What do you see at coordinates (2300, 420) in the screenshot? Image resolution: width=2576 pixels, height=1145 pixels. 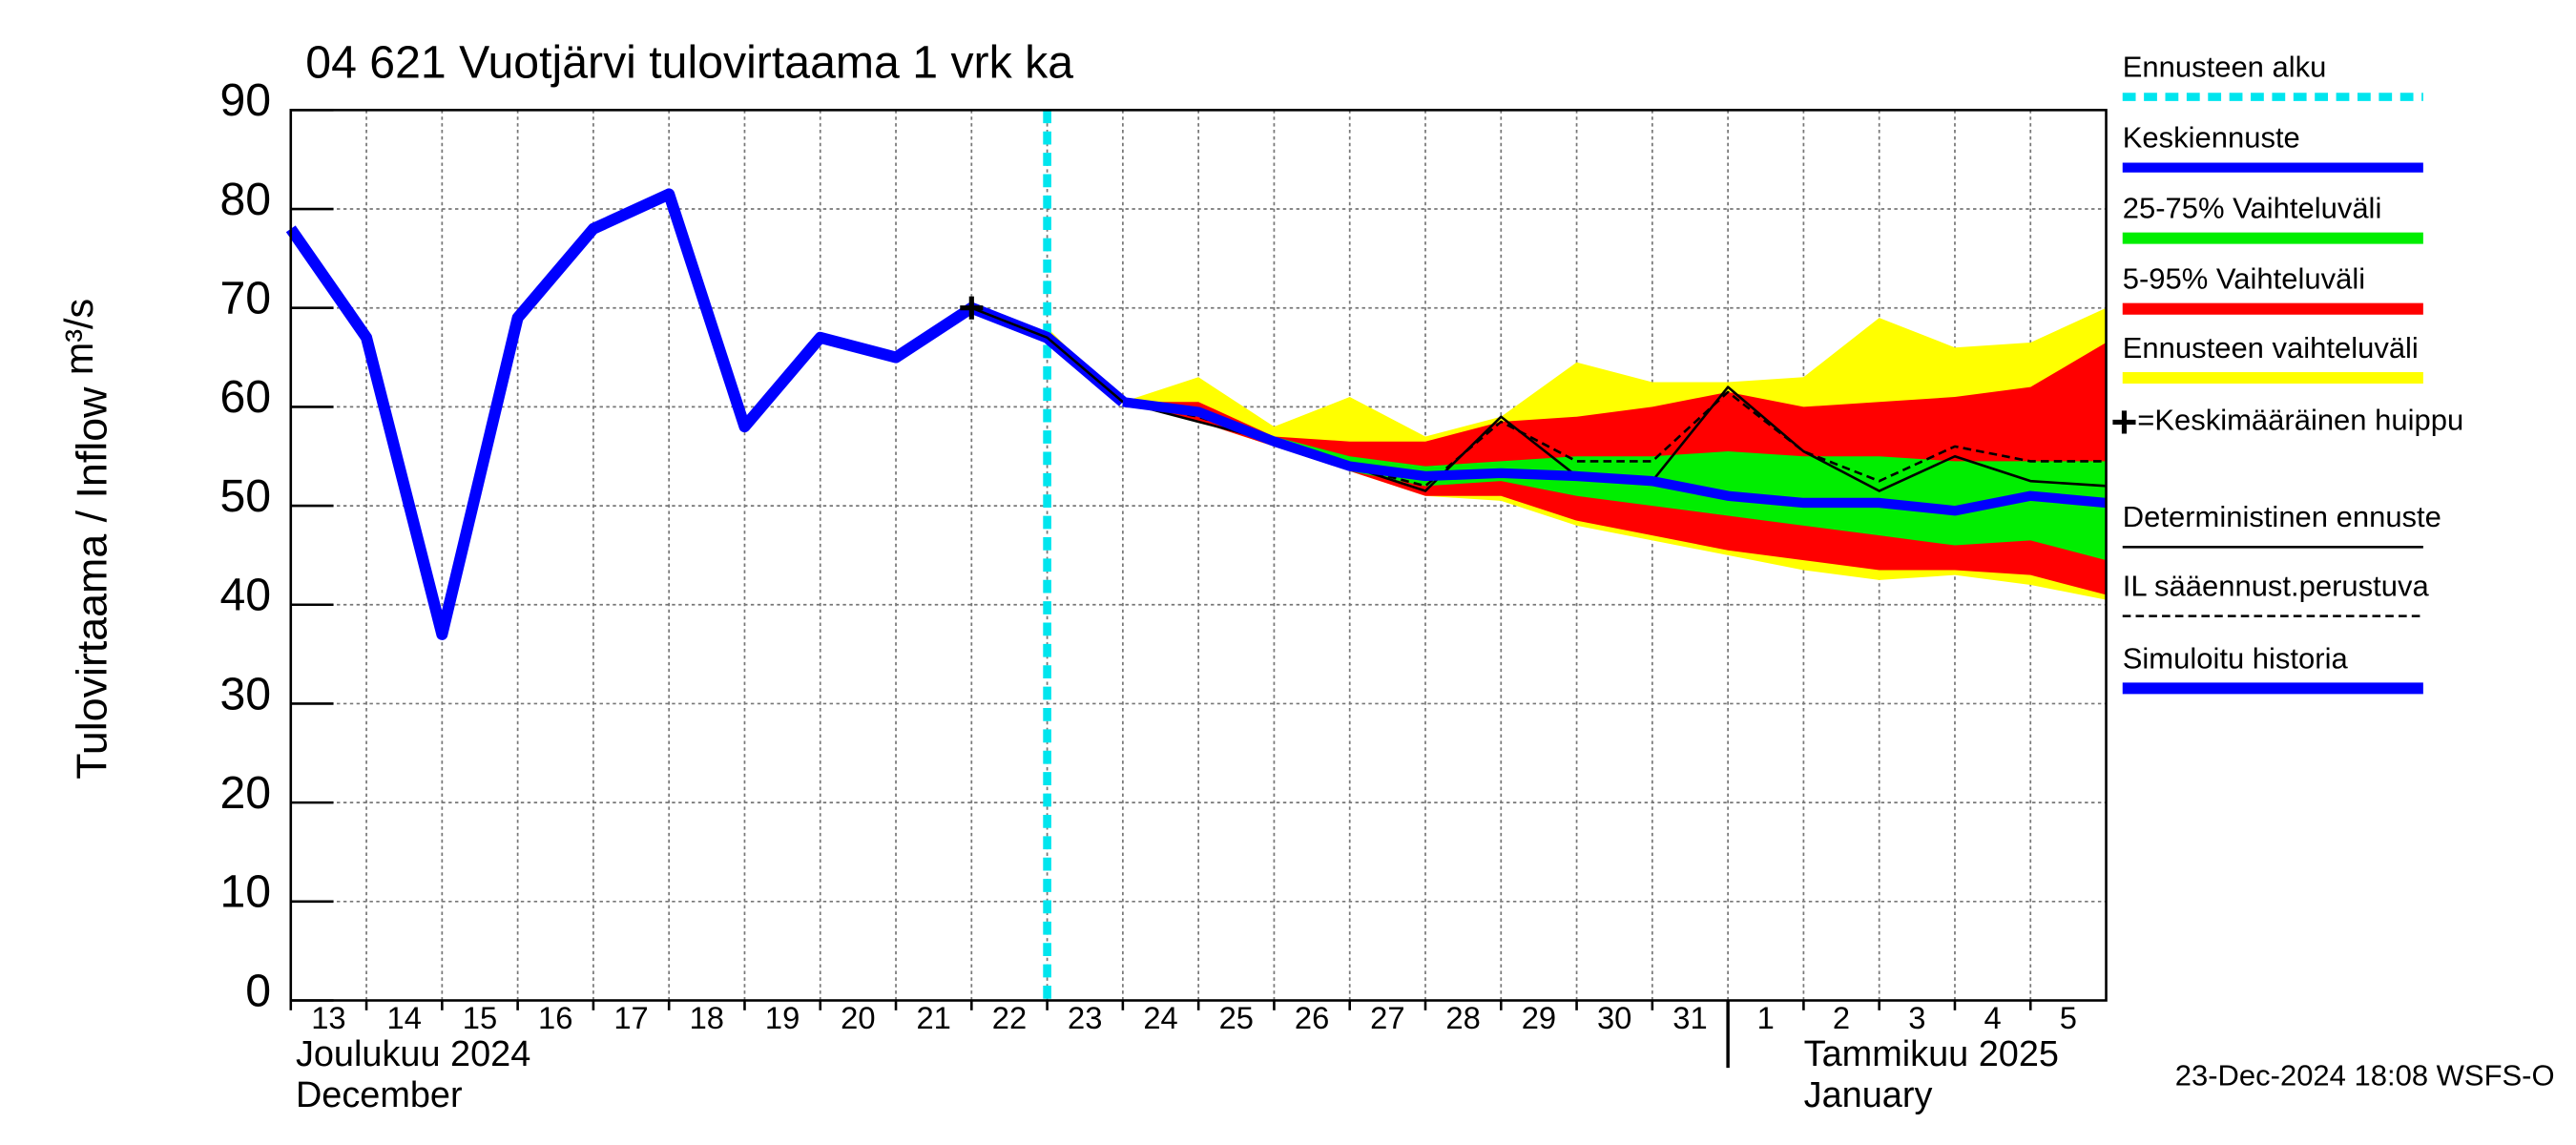 I see `legend-label: =Keskimääräinen huippu` at bounding box center [2300, 420].